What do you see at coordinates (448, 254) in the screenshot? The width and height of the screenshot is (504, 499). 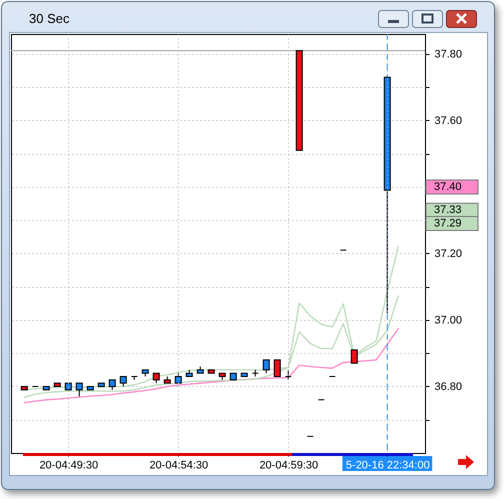 I see `y-tick-label: 37.20` at bounding box center [448, 254].